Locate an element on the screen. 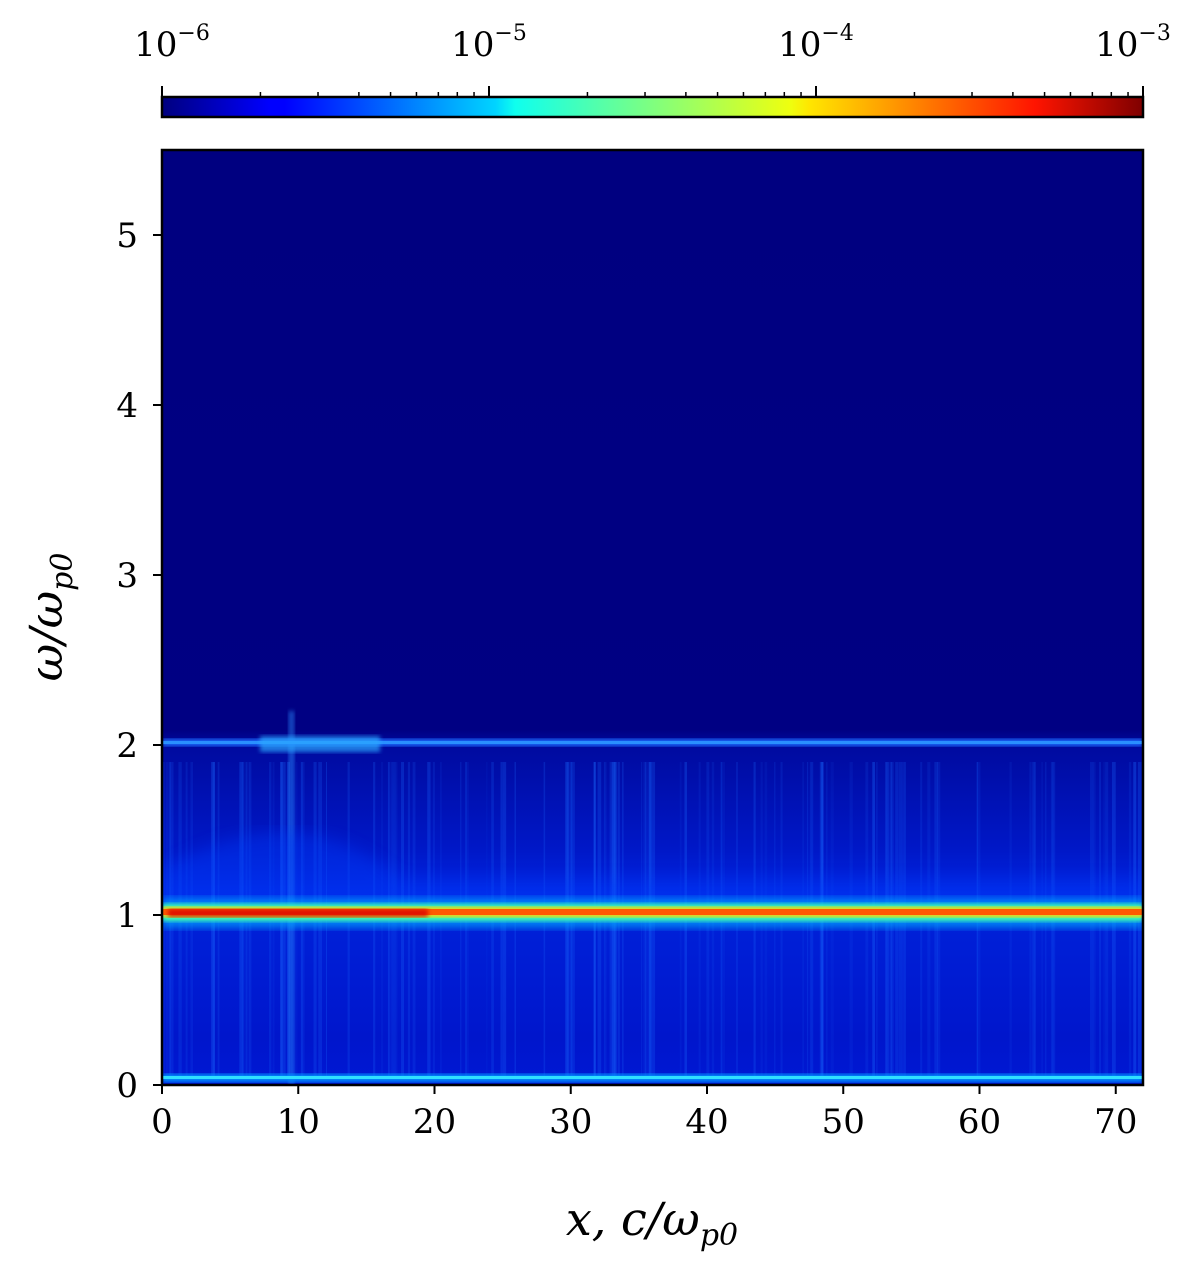 The width and height of the screenshot is (1200, 1267). colorbar-tick-label: 10⁻³ is located at coordinates (1133, 43).